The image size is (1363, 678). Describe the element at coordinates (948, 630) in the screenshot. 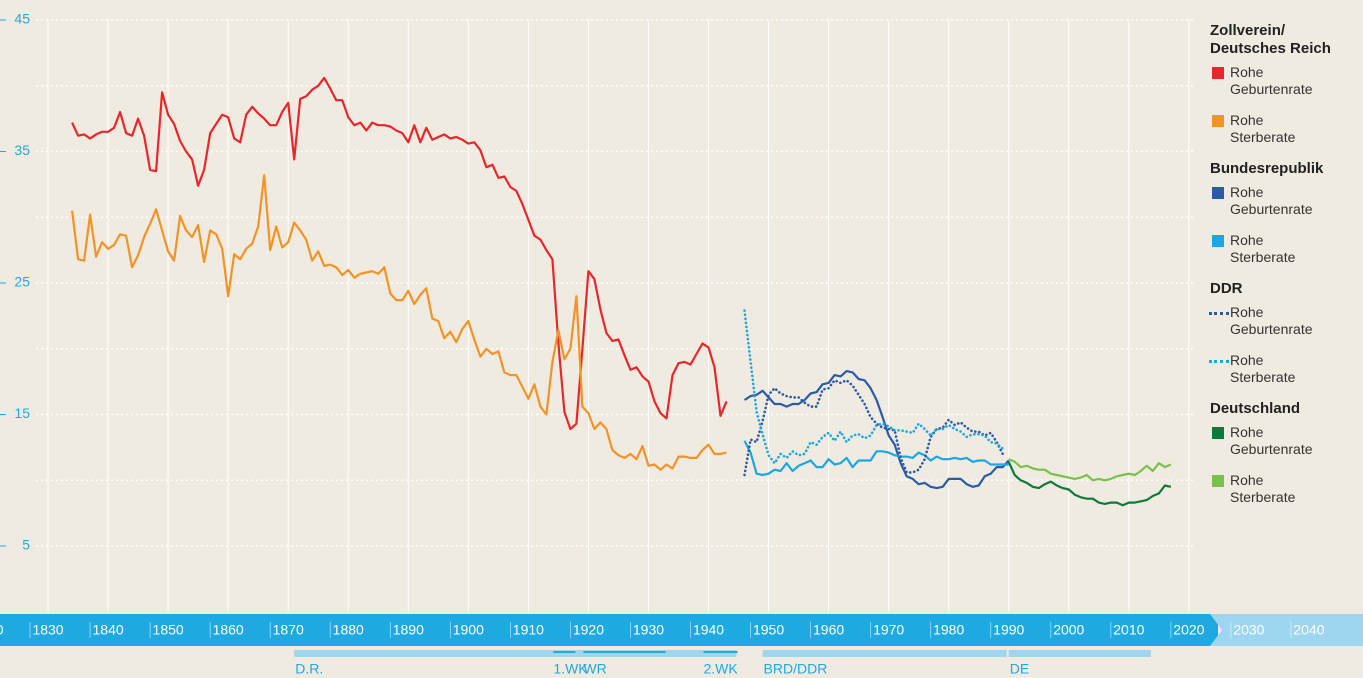

I see `x-tick-label: 1980` at that location.